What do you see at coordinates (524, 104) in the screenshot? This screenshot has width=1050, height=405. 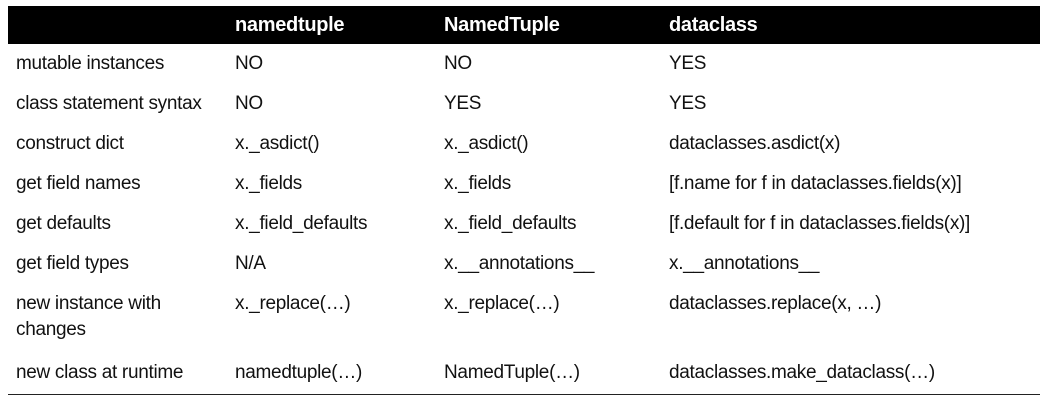 I see `table-row: class statement syntax NO YES YES` at bounding box center [524, 104].